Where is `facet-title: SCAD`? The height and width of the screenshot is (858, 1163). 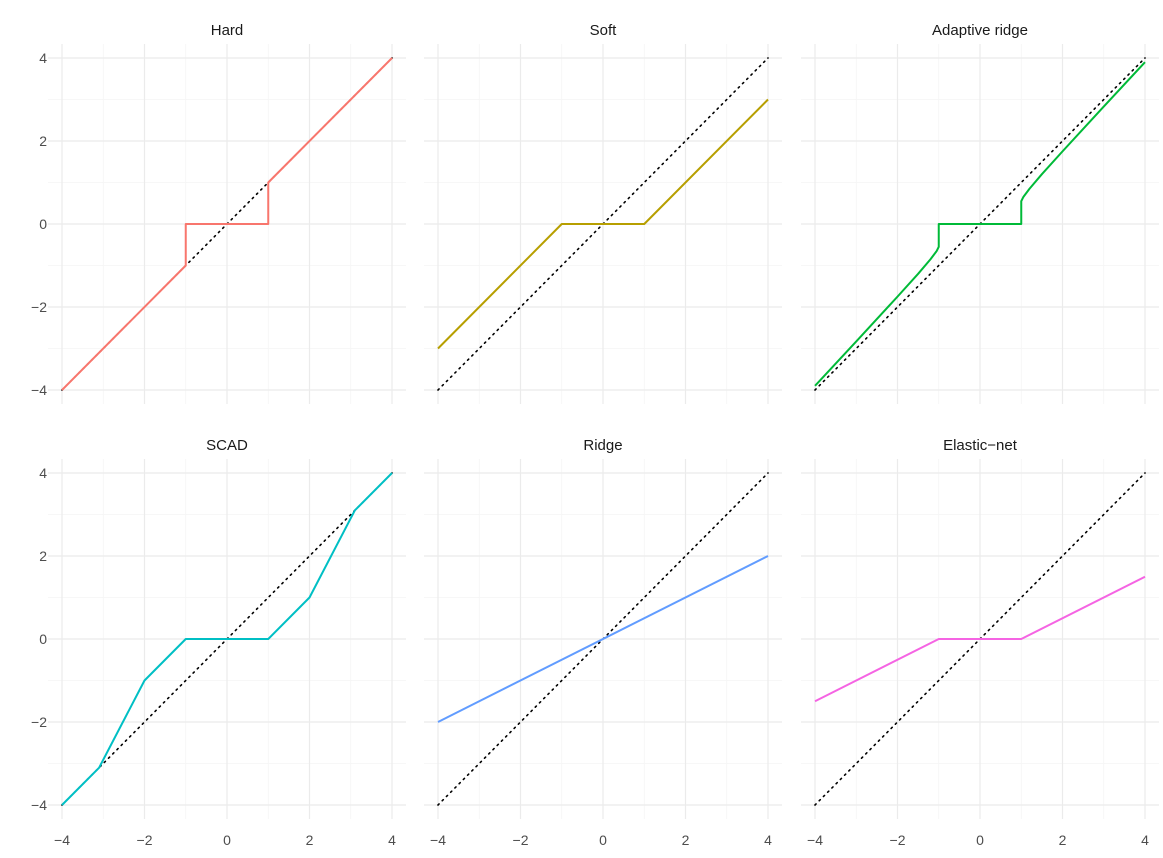
facet-title: SCAD is located at coordinates (227, 445).